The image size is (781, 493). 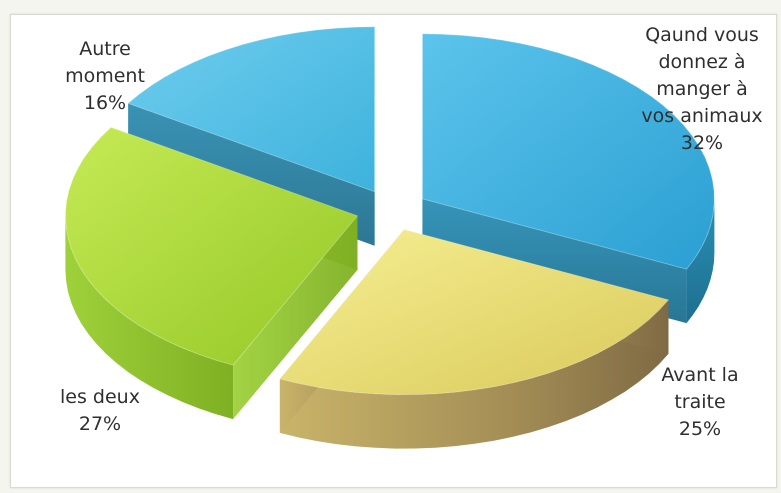 I want to click on slice-label-text: les deux, so click(x=100, y=397).